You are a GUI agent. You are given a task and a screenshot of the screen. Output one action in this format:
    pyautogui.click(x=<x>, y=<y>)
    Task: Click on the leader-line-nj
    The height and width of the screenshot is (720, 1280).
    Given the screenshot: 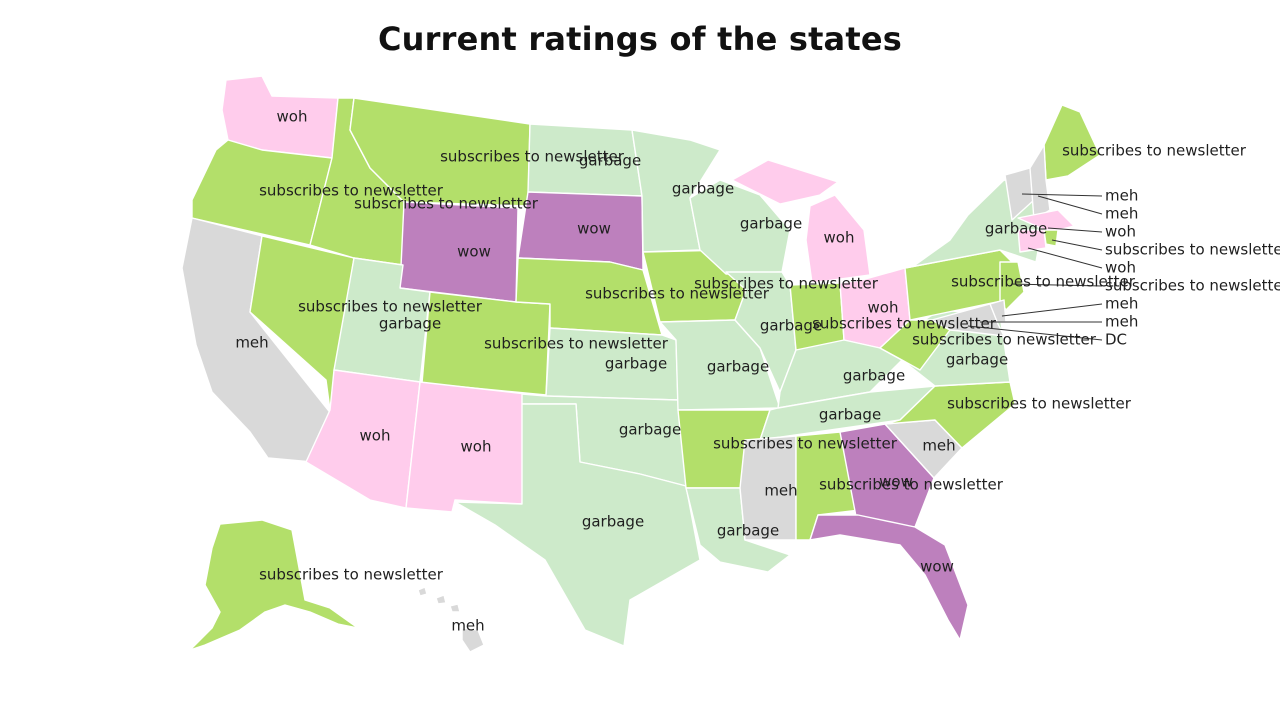 What is the action you would take?
    pyautogui.click(x=1057, y=285)
    